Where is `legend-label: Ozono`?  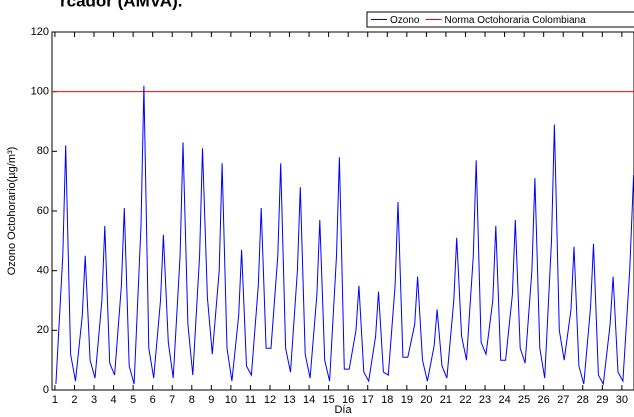
legend-label: Ozono is located at coordinates (405, 20).